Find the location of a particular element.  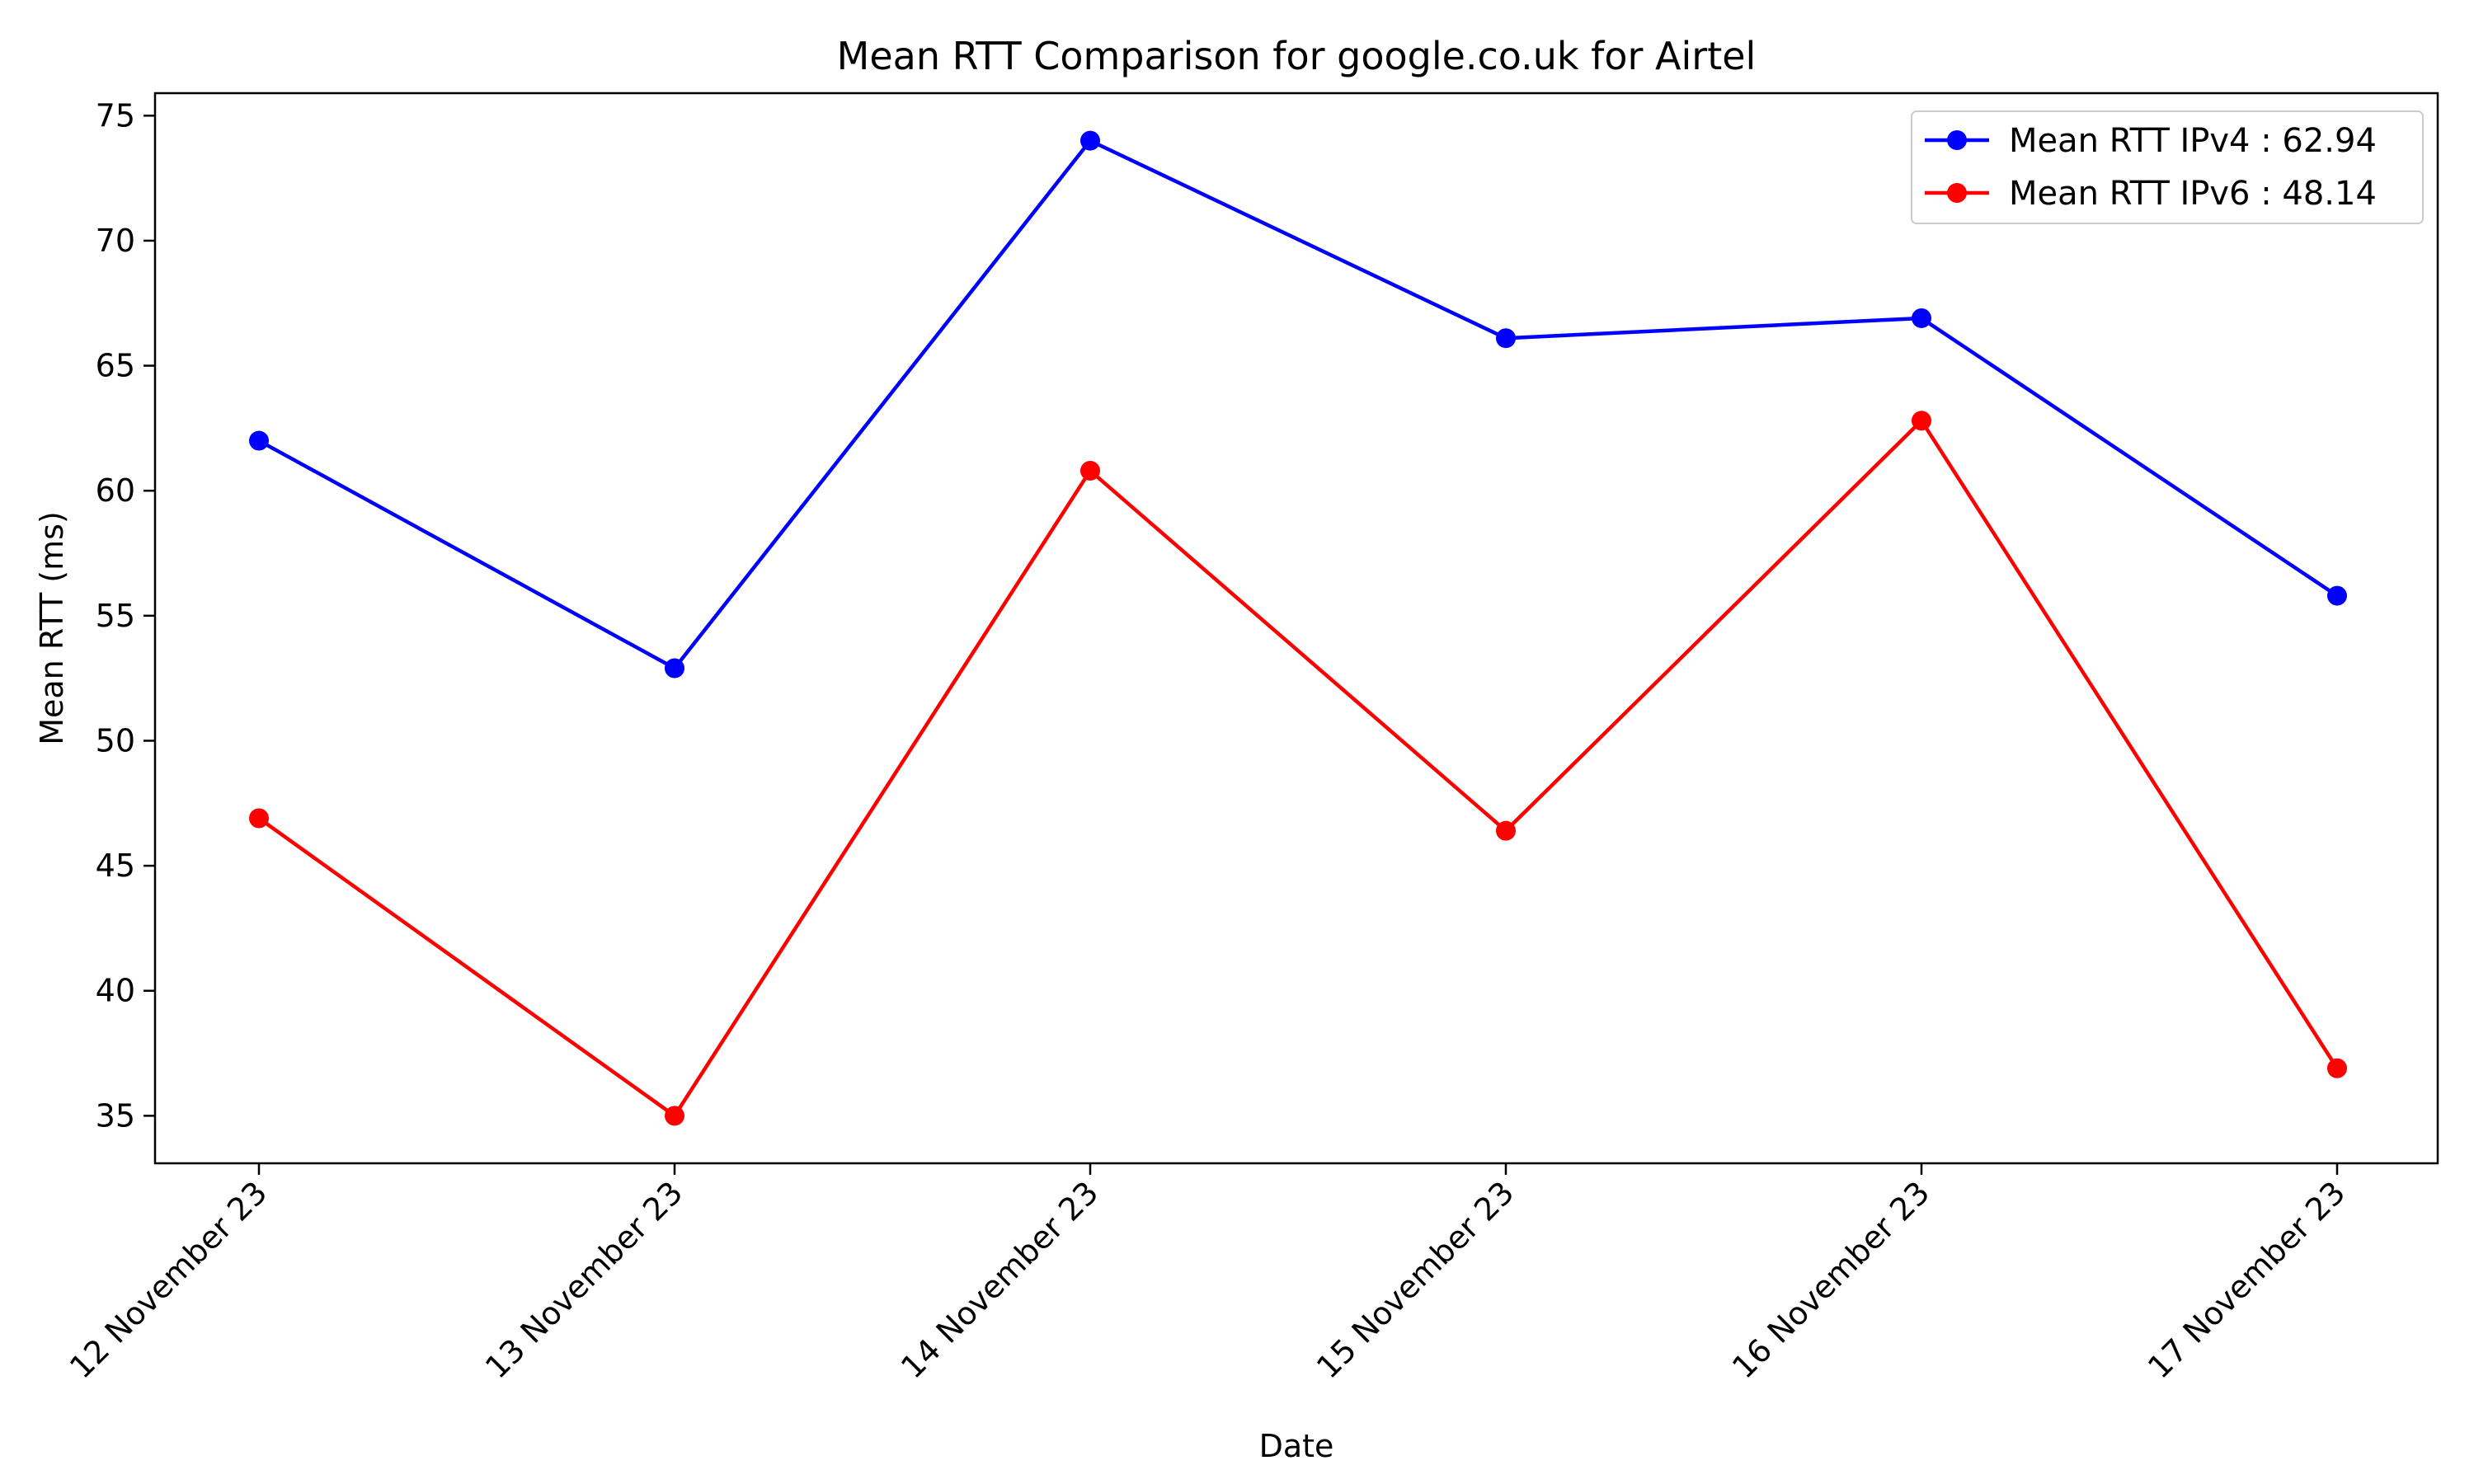

legend-label: Mean RTT IPv6 : 48.14 is located at coordinates (2193, 194).